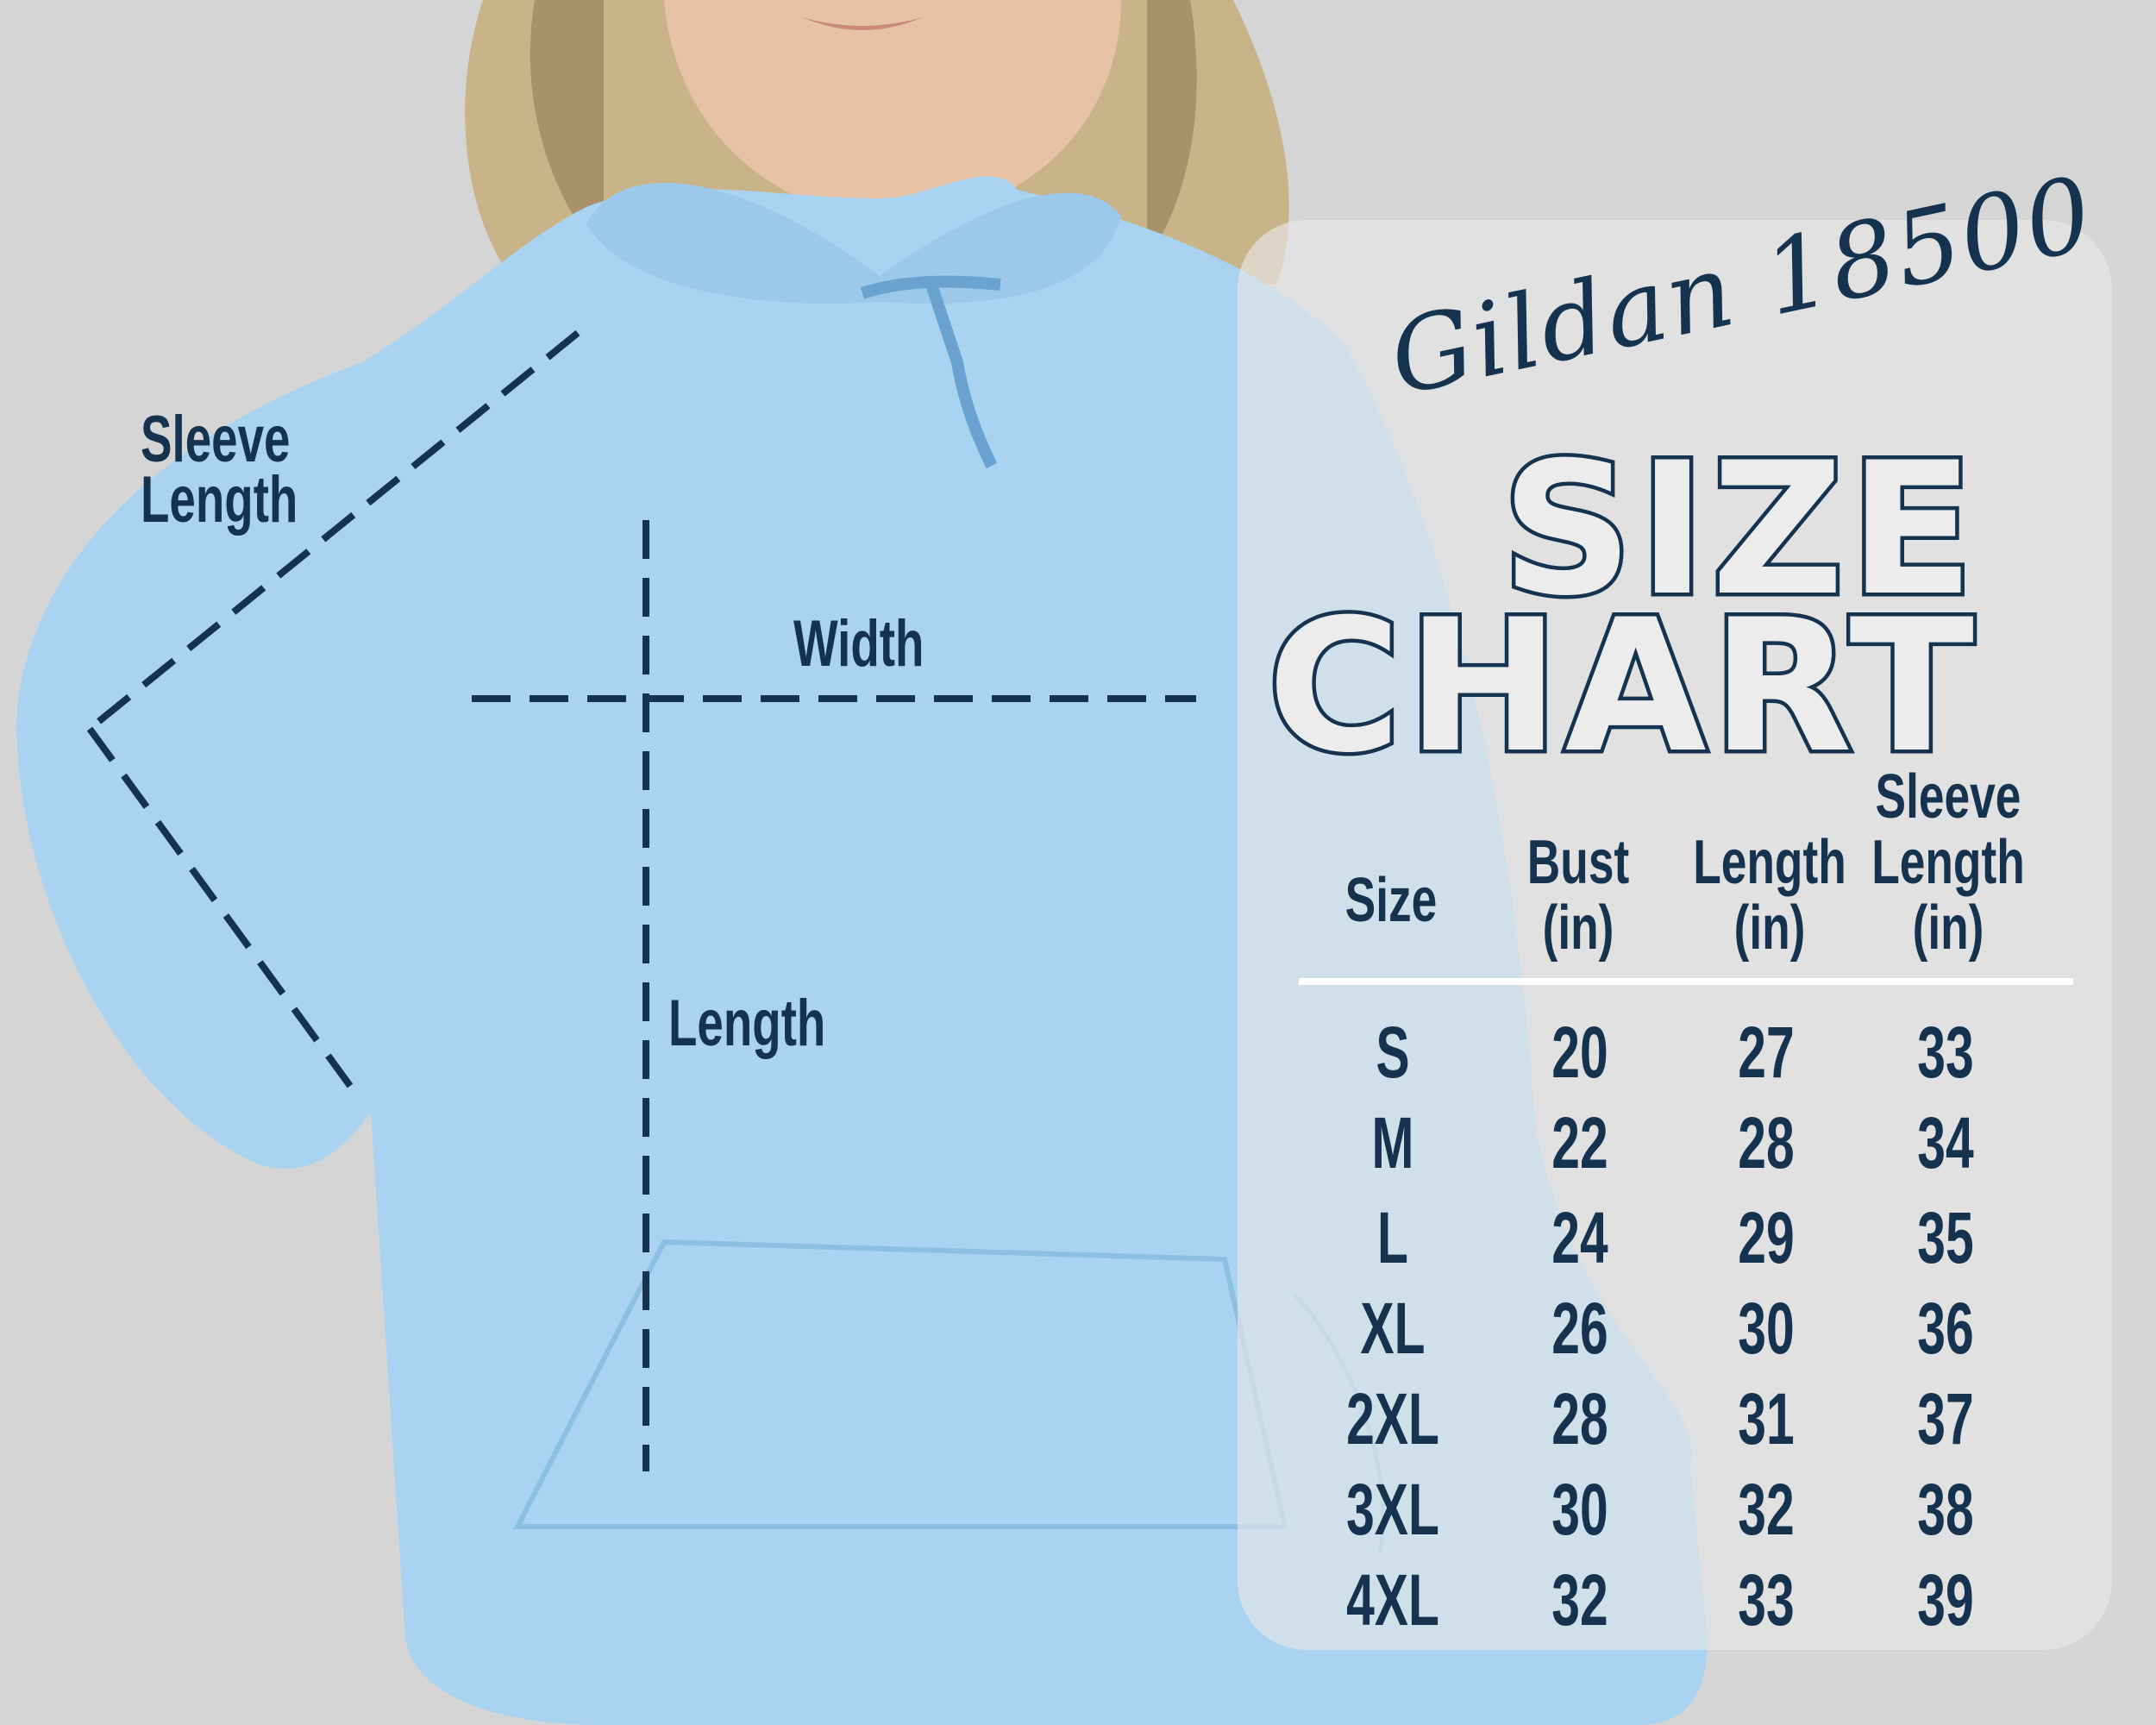 The image size is (2156, 1725). I want to click on header-bust-line1: Bust, so click(1578, 862).